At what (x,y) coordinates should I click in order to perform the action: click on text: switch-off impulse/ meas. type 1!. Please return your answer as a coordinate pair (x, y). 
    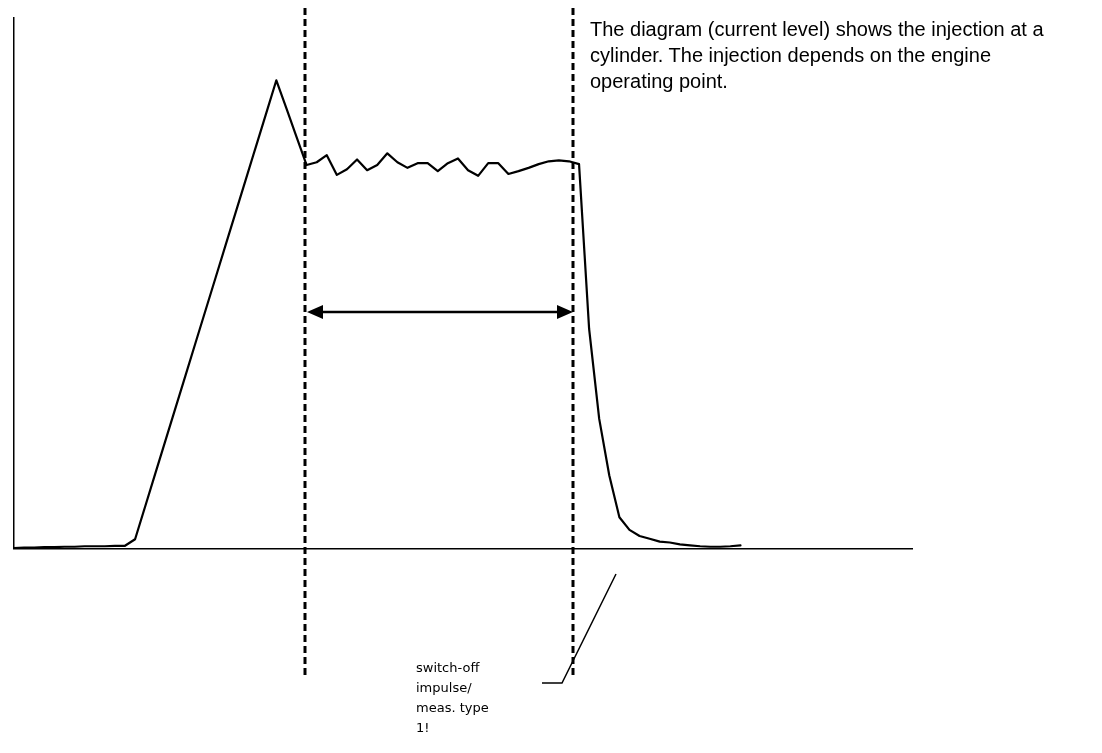
    Looking at the image, I should click on (453, 698).